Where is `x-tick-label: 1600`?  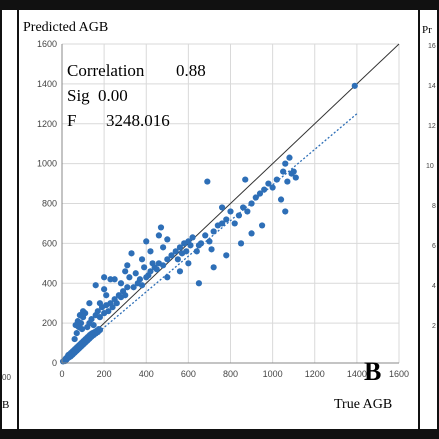
x-tick-label: 1600 is located at coordinates (399, 374).